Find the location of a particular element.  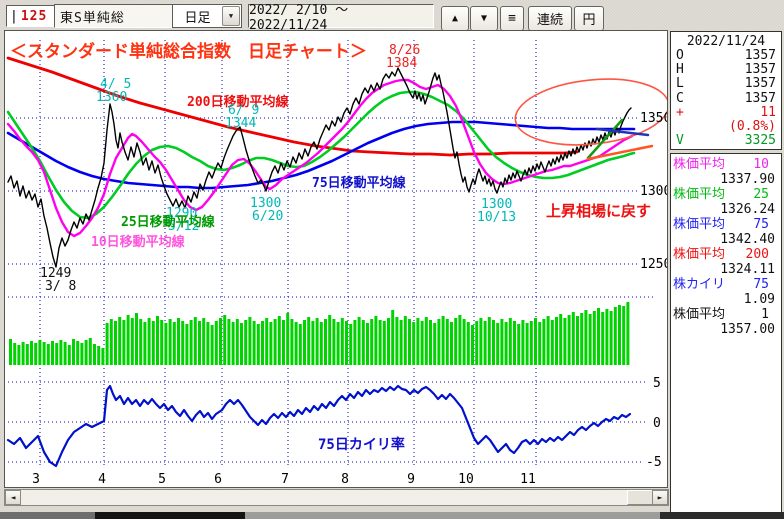

period-value: 日足 is located at coordinates (197, 18).